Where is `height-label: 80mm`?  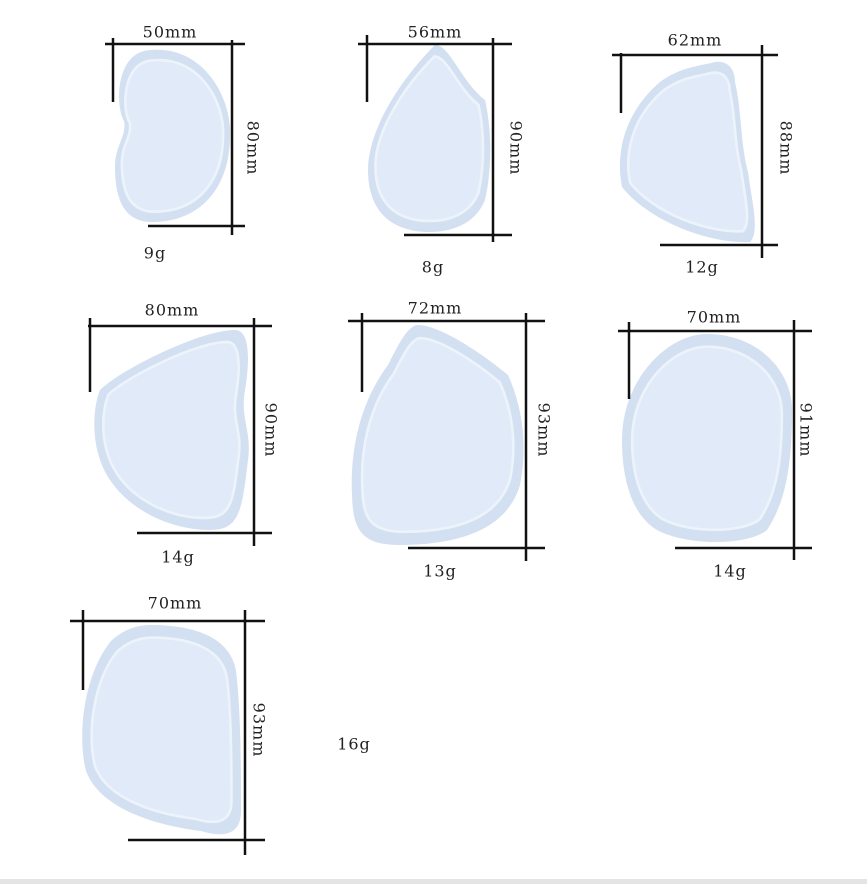
height-label: 80mm is located at coordinates (253, 148).